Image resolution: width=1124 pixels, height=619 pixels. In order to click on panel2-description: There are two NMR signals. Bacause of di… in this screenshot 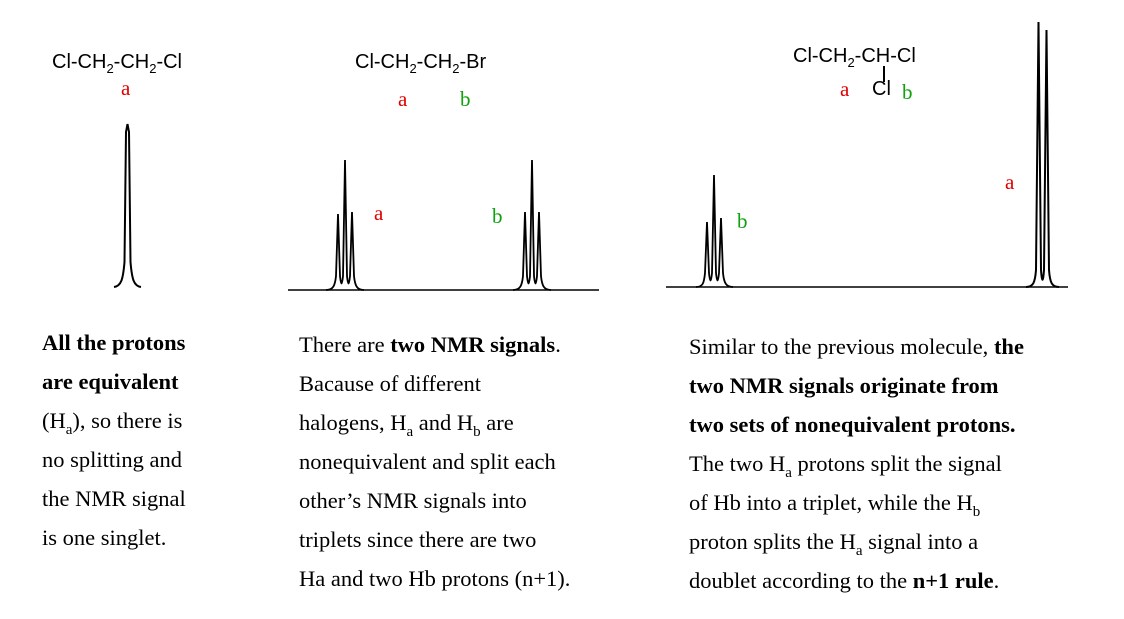, I will do `click(435, 461)`.